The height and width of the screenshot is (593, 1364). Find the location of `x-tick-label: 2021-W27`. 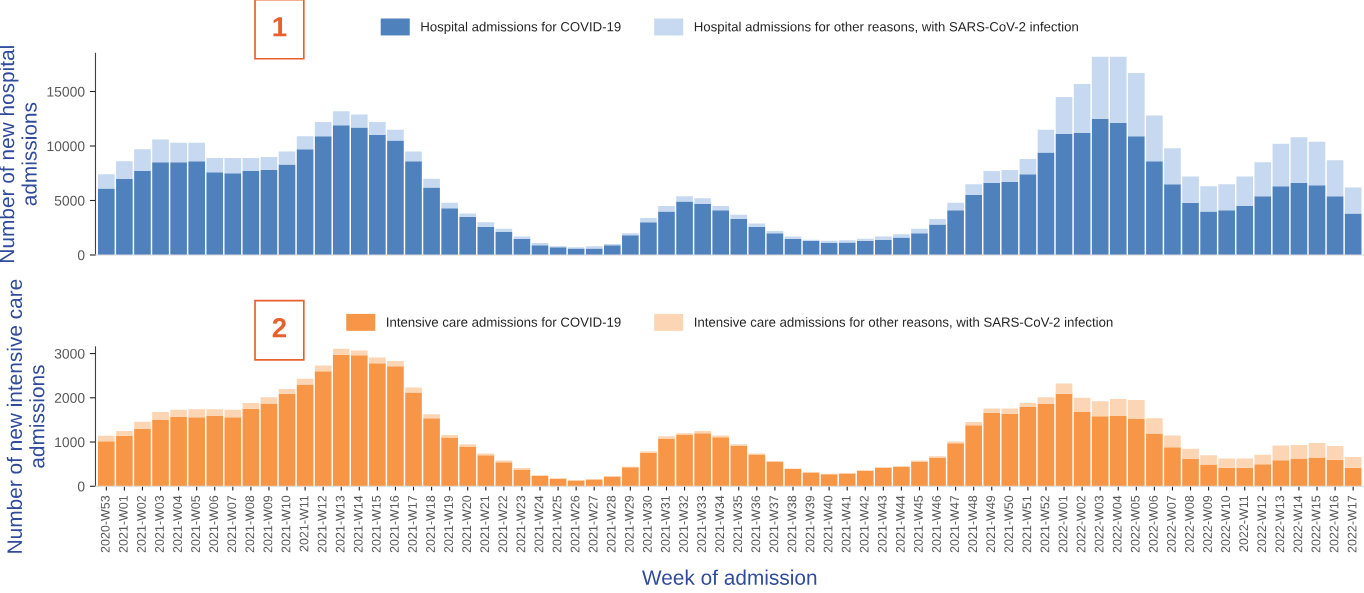

x-tick-label: 2021-W27 is located at coordinates (593, 524).